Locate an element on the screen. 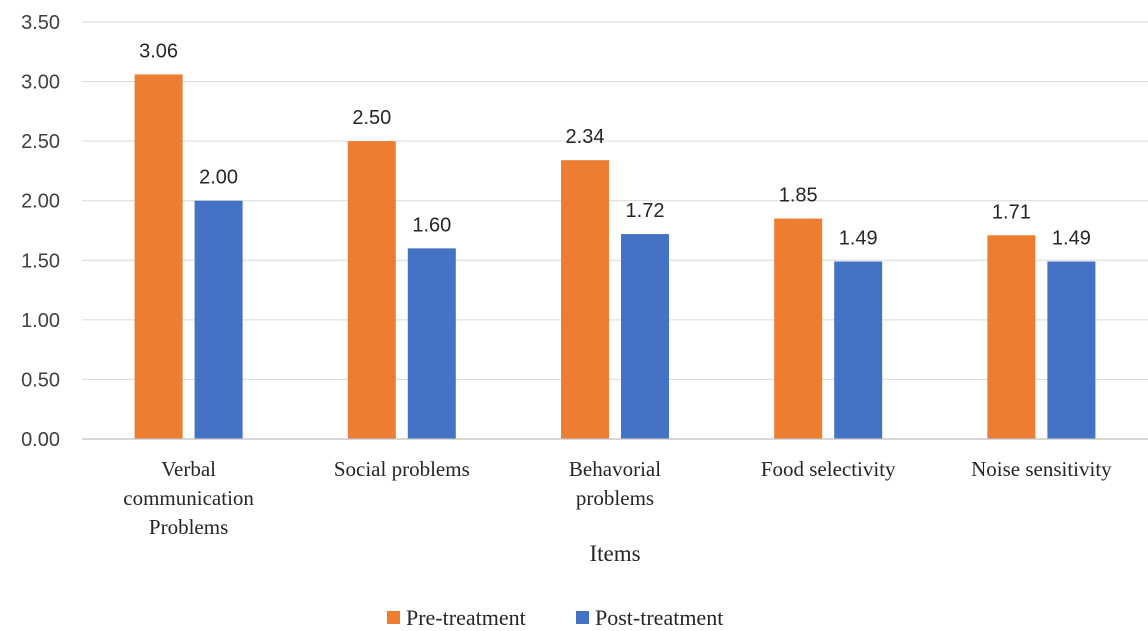  x-tick-label: Verbal communication Problems is located at coordinates (188, 498).